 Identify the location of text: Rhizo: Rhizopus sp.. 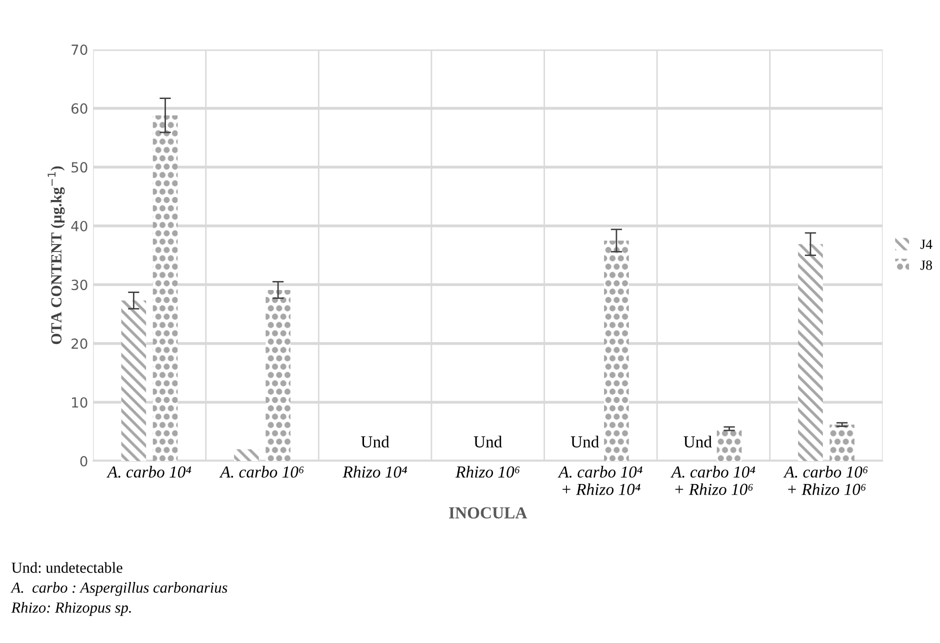
(71, 609).